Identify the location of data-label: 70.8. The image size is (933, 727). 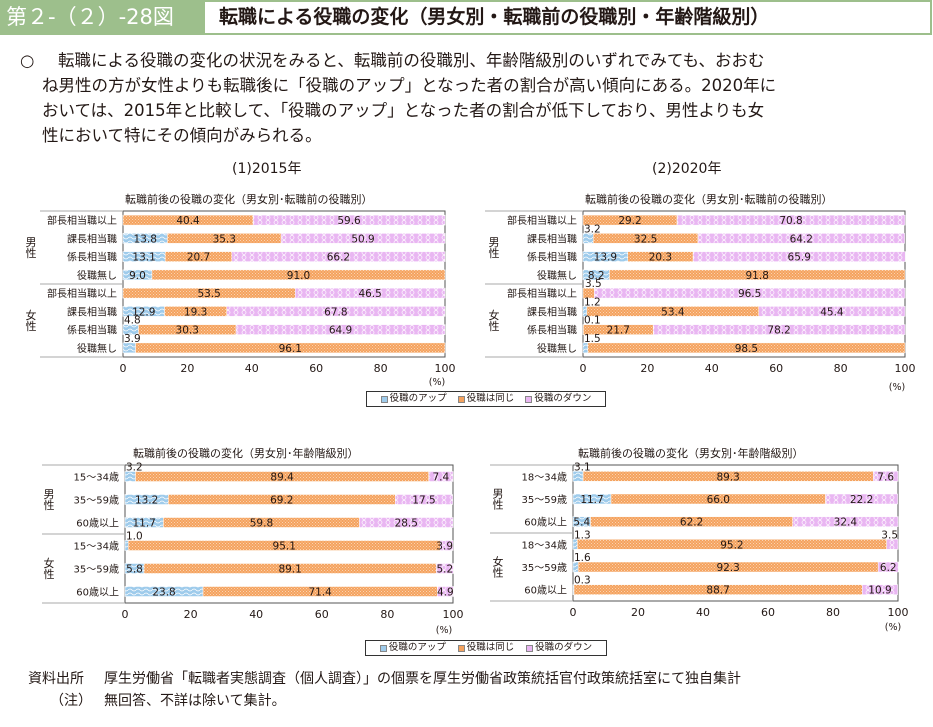
(790, 221).